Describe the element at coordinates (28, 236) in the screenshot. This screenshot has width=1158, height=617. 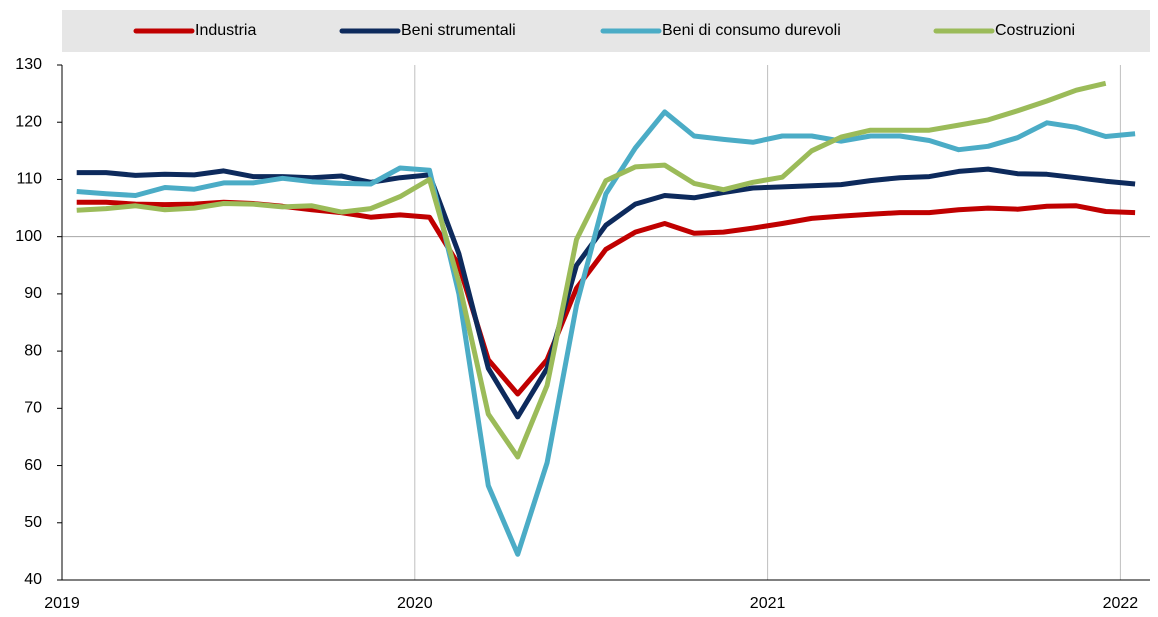
I see `y-tick-label: 100` at that location.